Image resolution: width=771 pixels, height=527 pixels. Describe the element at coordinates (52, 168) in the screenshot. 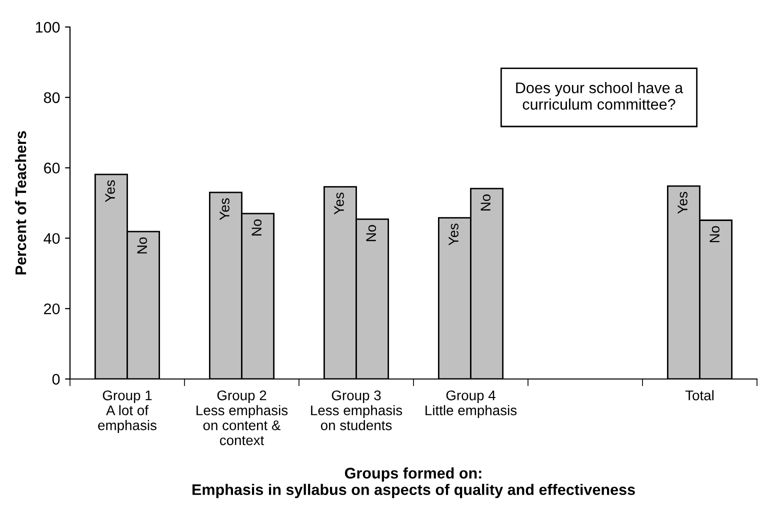

I see `y-tick-label: 60` at that location.